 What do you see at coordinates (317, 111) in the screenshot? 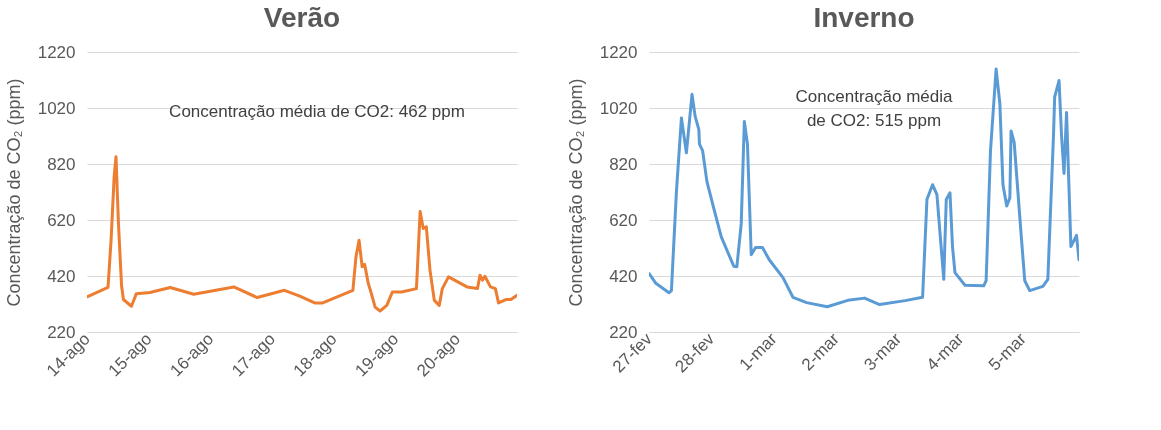
I see `annotation: Concentração média de CO2: 462 ppm` at bounding box center [317, 111].